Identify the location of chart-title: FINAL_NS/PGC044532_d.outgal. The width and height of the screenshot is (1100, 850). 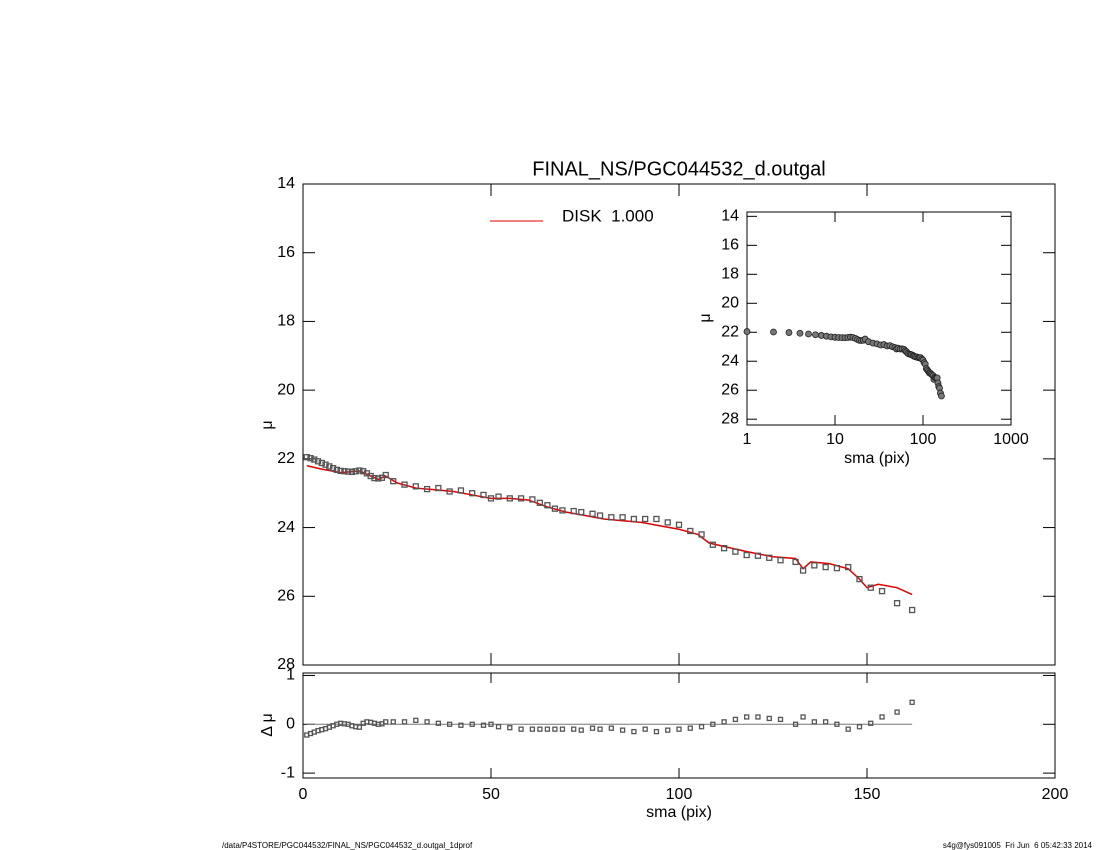
(679, 169).